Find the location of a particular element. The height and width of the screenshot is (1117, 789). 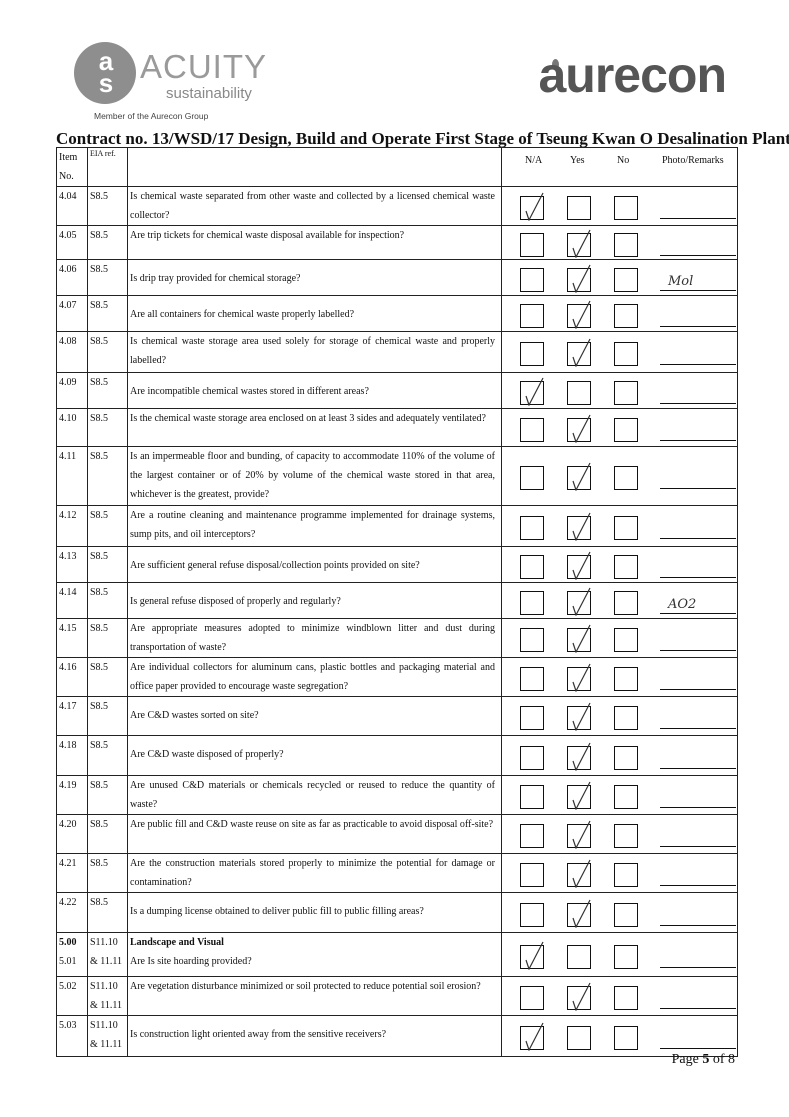

item-cell: 4.10 is located at coordinates (72, 427).